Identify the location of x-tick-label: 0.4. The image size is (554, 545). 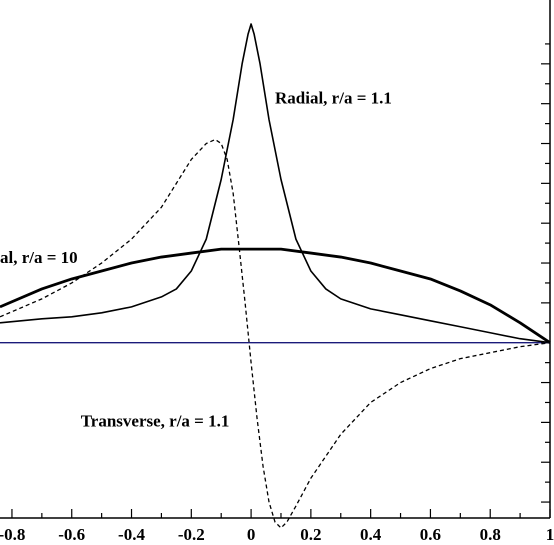
(371, 534).